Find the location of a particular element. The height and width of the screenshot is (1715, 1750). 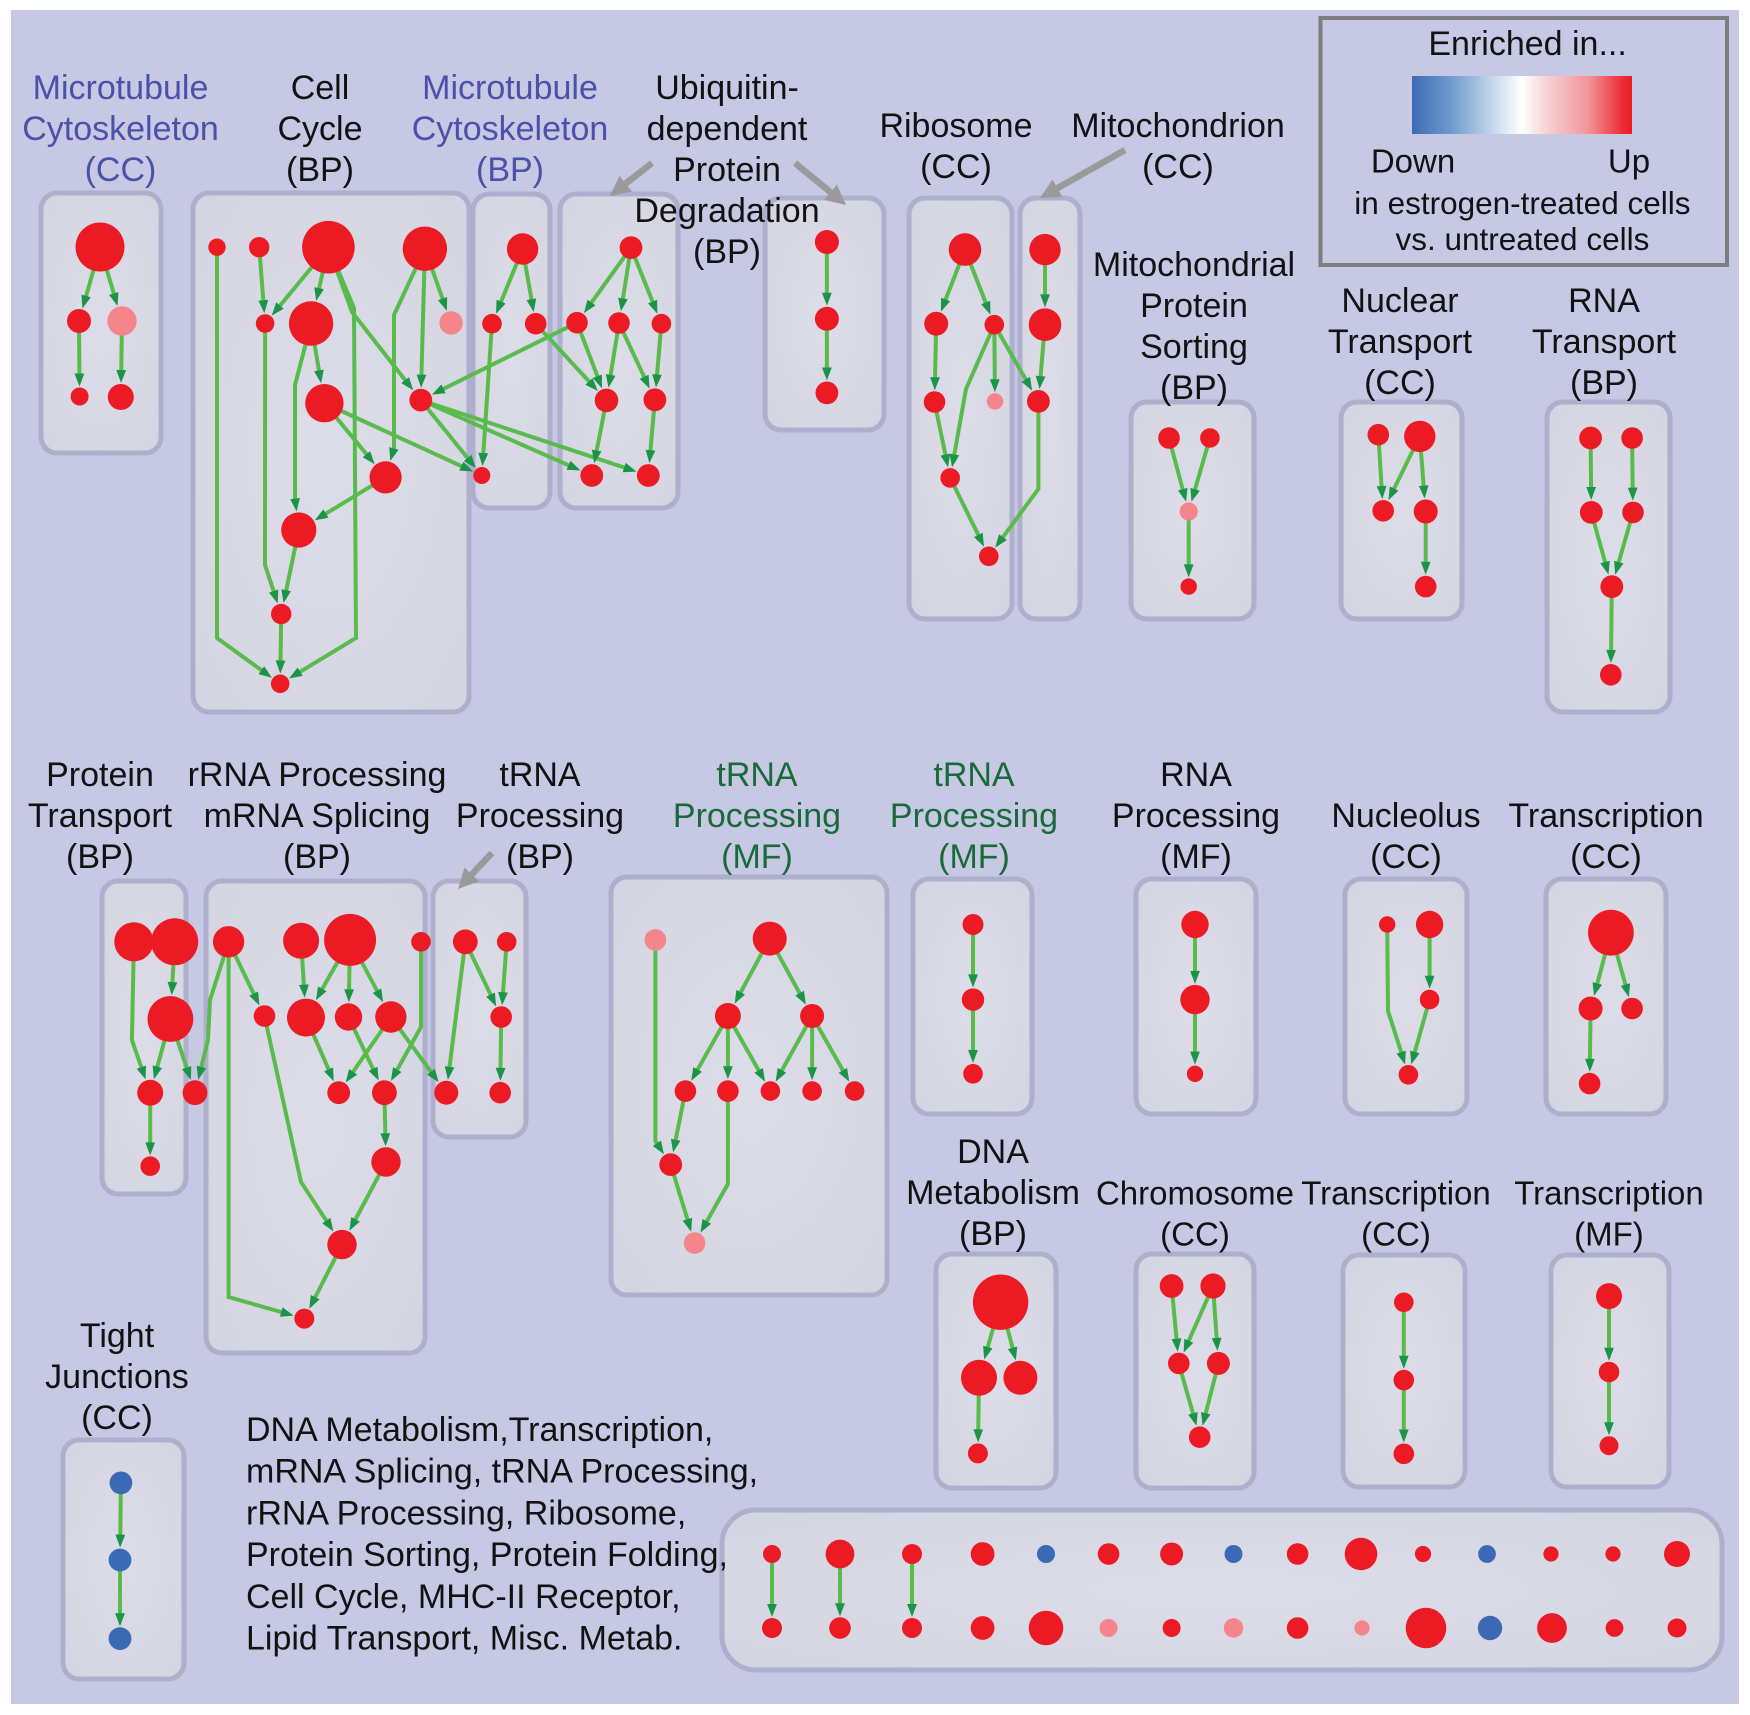

svg-text: Nuclear is located at coordinates (1399, 301).